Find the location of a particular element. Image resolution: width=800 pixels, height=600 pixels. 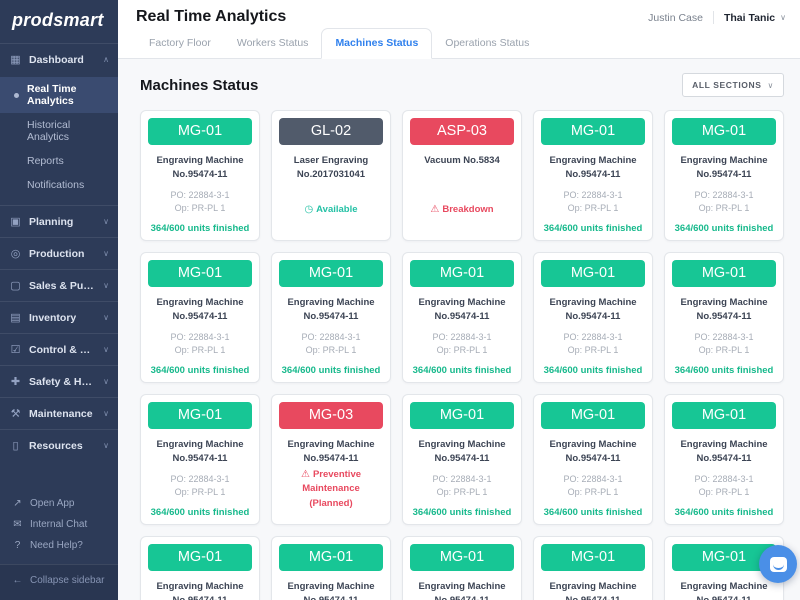

machine-name: Vacuum No.5834 is located at coordinates (462, 160).